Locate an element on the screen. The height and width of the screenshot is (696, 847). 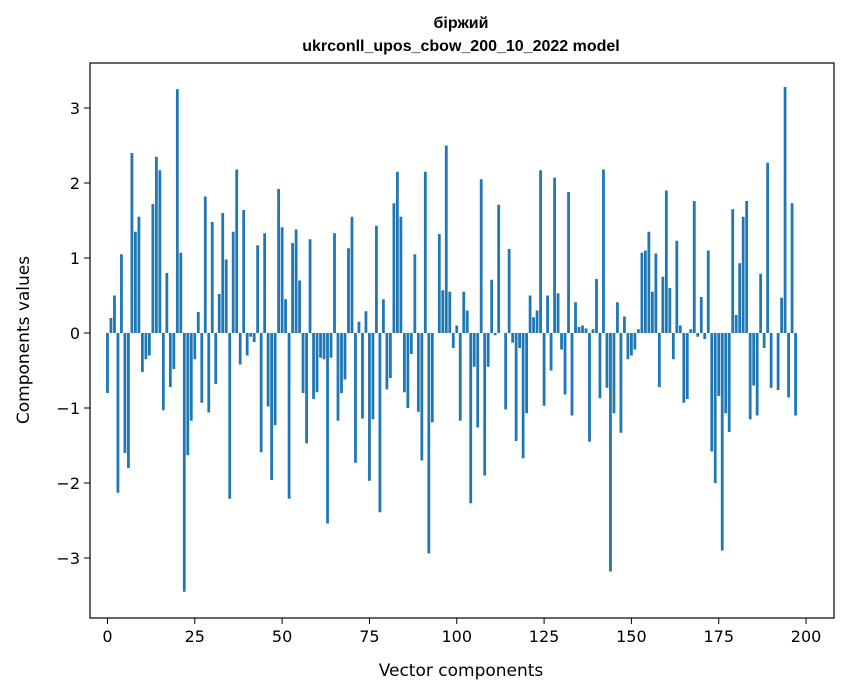
y-tick-label: −1 is located at coordinates (68, 408).